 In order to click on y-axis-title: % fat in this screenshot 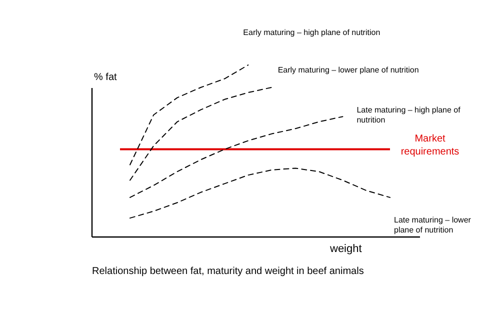, I will do `click(106, 77)`.